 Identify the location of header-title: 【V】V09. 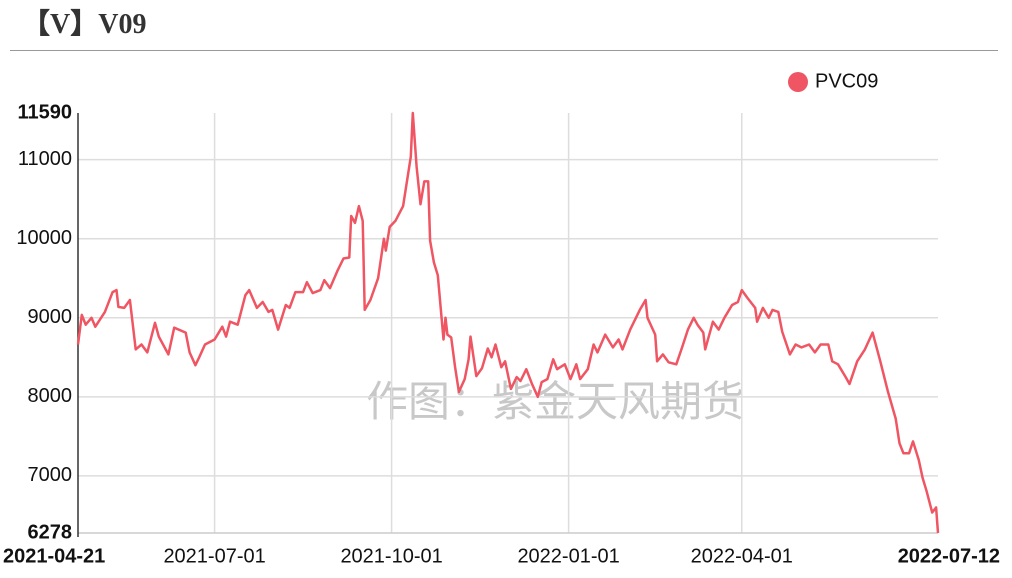
(84, 24).